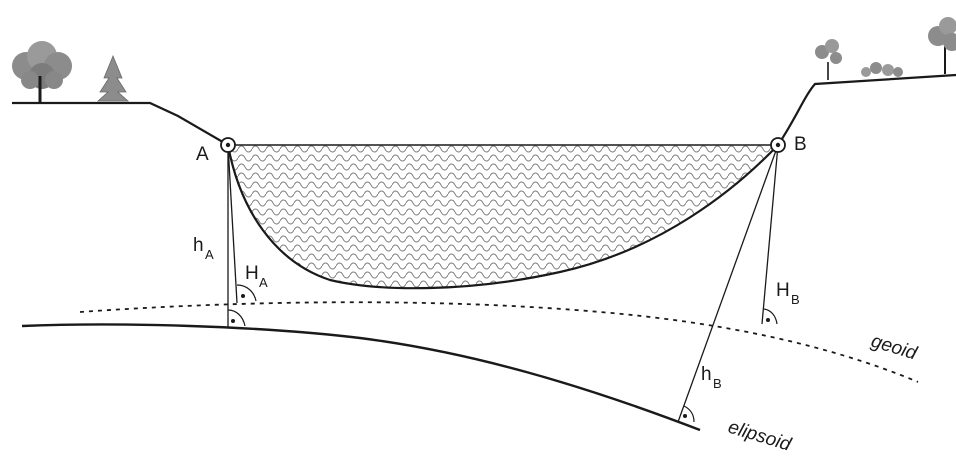  Describe the element at coordinates (236, 318) in the screenshot. I see `right-angle-marker-a-ellipsoid` at that location.